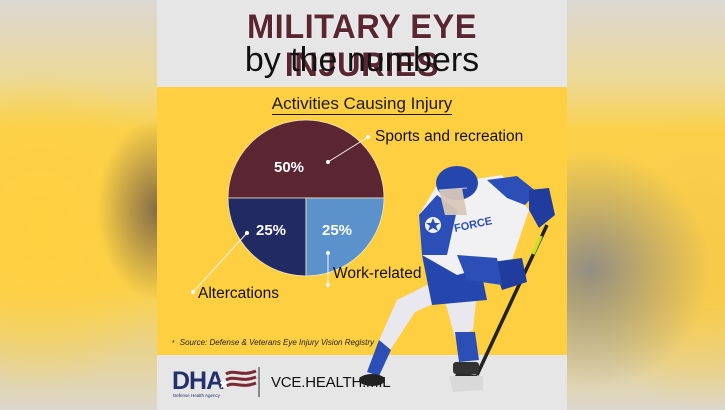  I want to click on leader-lines, so click(280, 214).